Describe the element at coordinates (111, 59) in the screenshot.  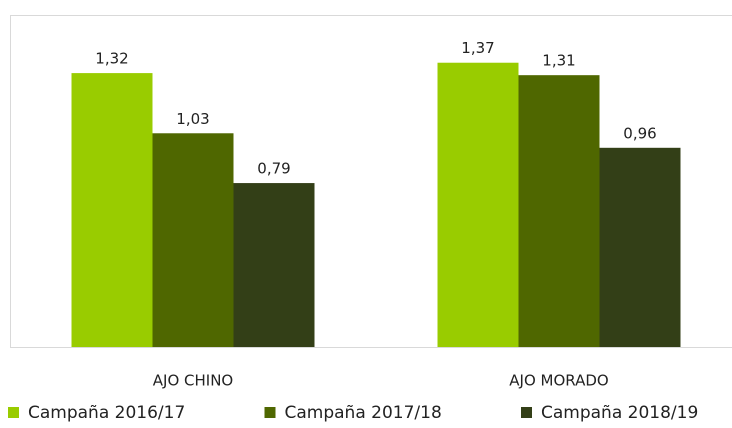
I see `data-label: 1,32` at that location.